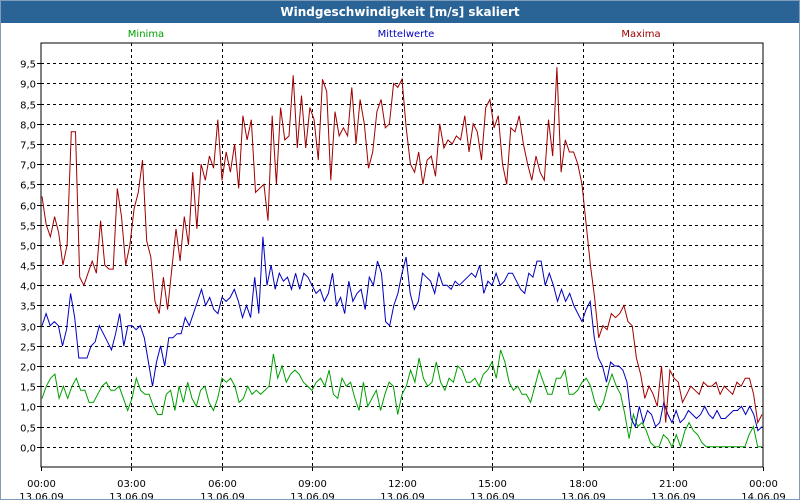 The width and height of the screenshot is (800, 500). I want to click on x-tick-time-label: 03:00, so click(131, 484).